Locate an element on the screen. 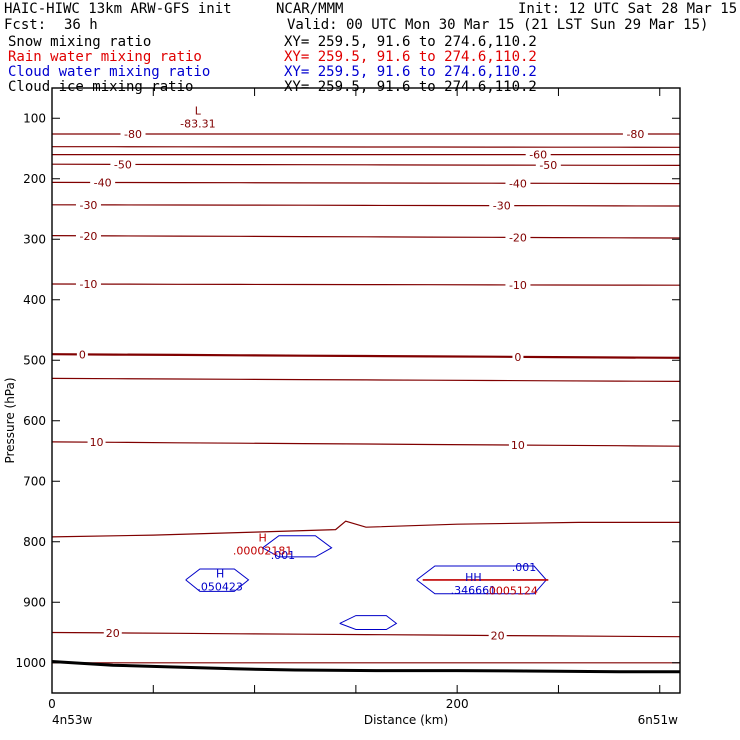  org-label: NCAR/MMM is located at coordinates (310, 9).